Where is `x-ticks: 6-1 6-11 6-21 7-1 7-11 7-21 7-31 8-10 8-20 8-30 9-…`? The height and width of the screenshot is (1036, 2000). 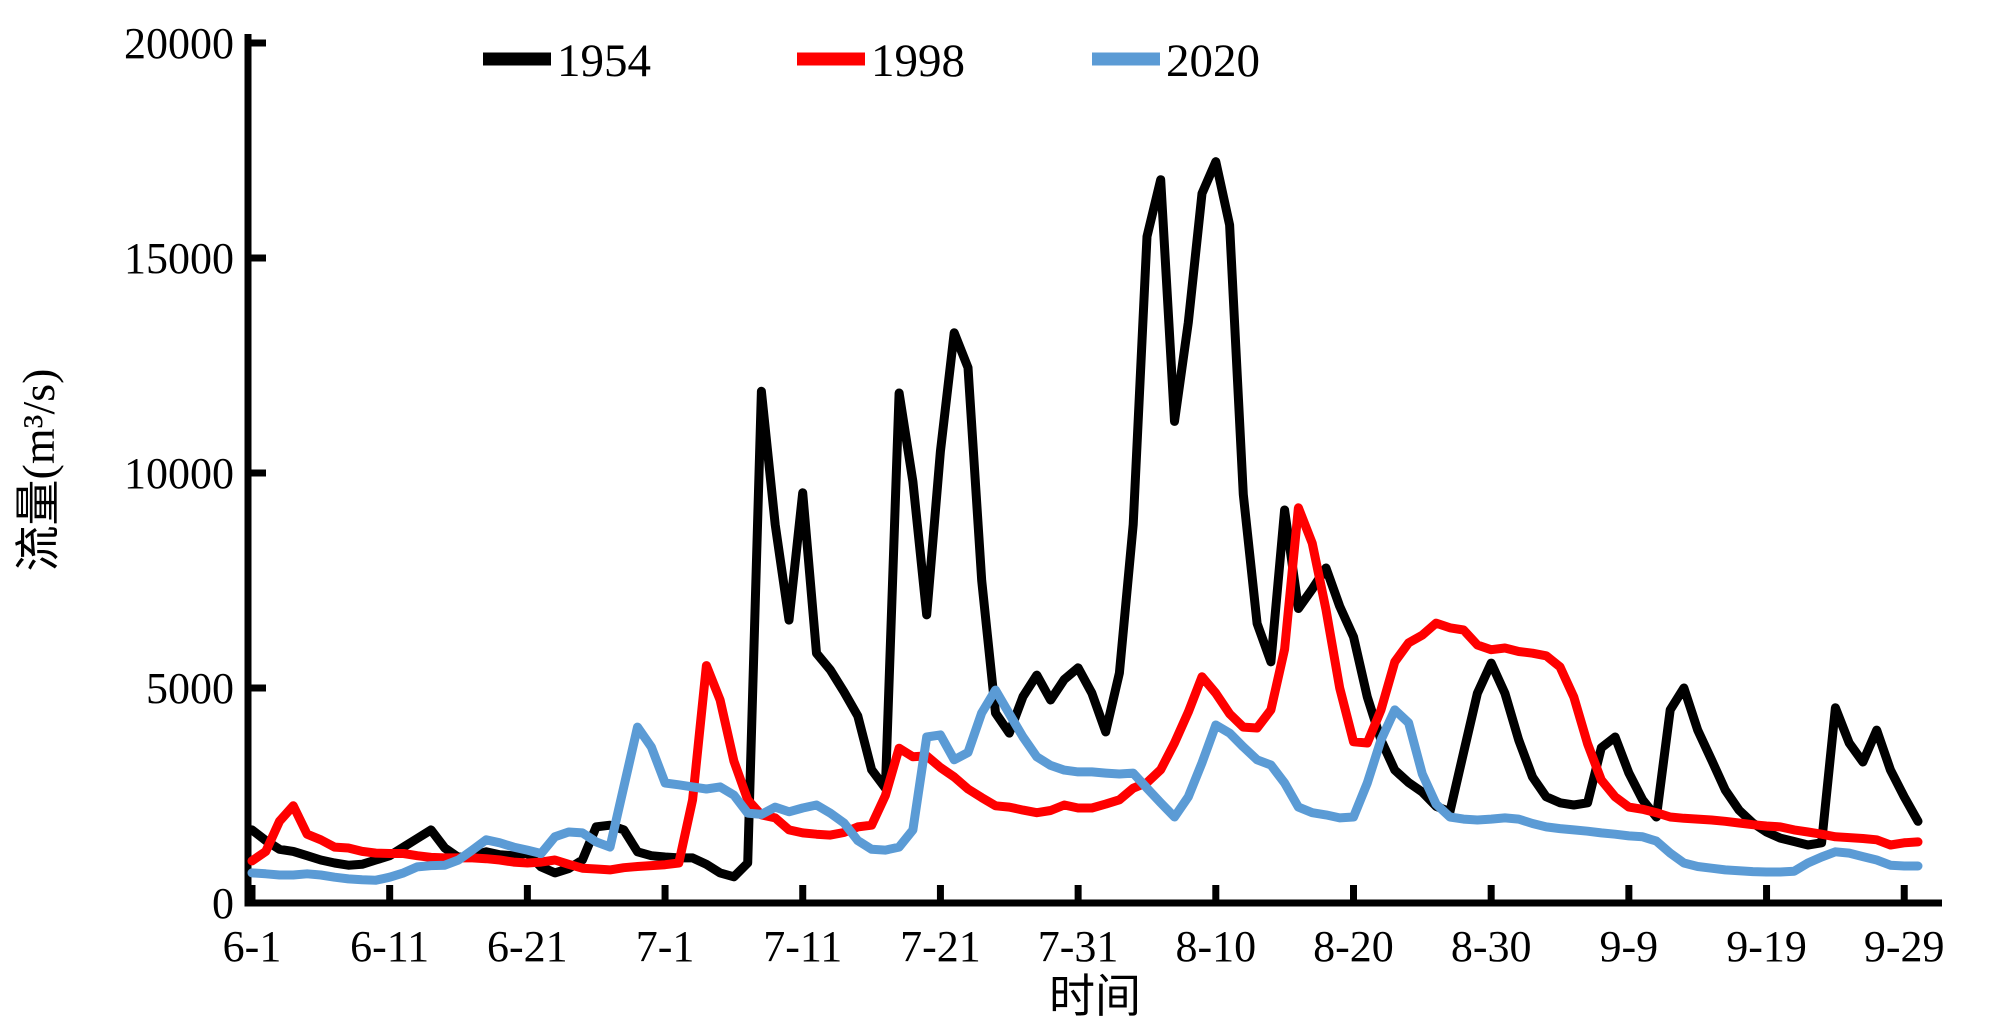 x-ticks: 6-1 6-11 6-21 7-1 7-11 7-21 7-31 8-10 8-20 8-30 9-… is located at coordinates (1084, 928).